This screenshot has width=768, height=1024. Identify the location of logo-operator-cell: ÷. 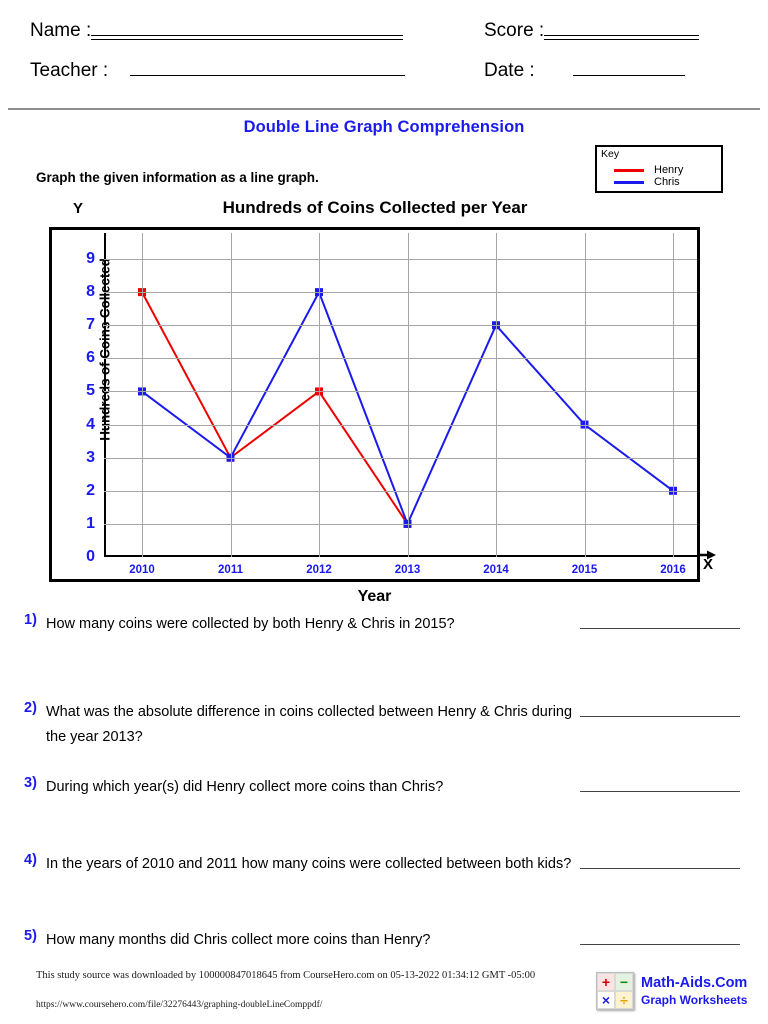
(624, 1000).